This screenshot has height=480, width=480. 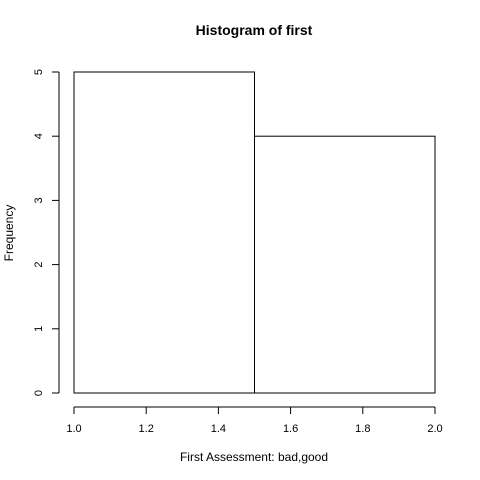 What do you see at coordinates (362, 429) in the screenshot?
I see `x-tick-label: 1.8` at bounding box center [362, 429].